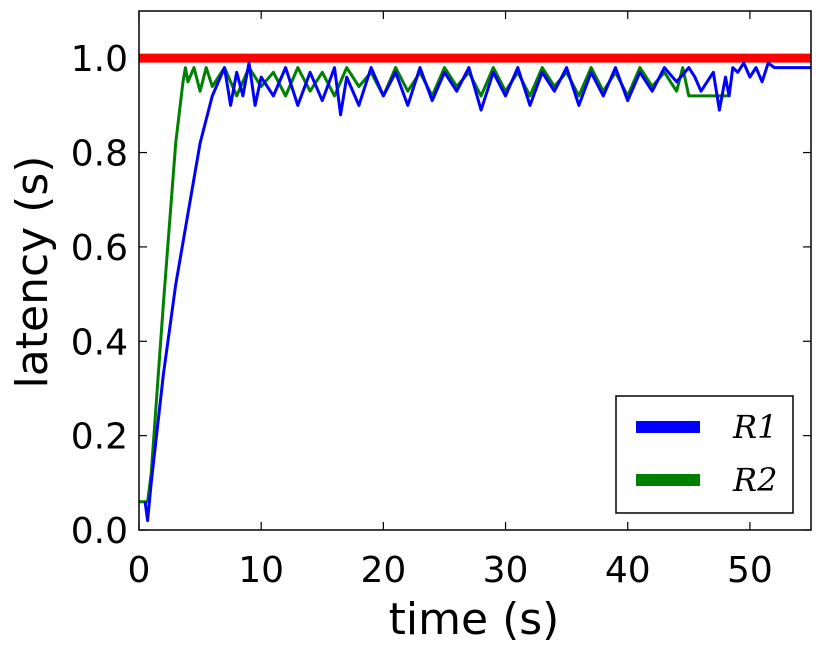  I want to click on legend-box, so click(704, 454).